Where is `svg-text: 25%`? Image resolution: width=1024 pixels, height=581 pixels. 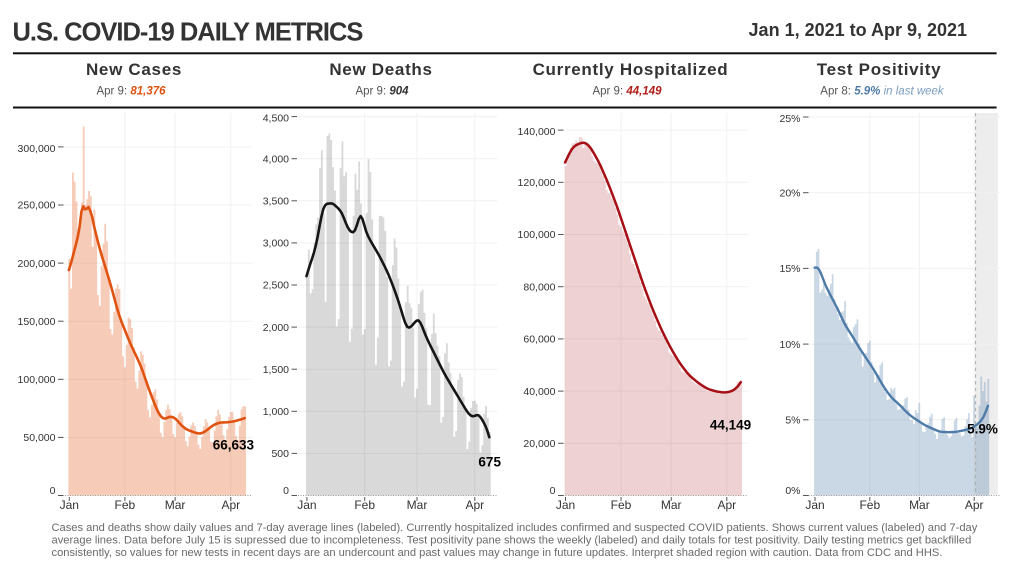 svg-text: 25% is located at coordinates (789, 119).